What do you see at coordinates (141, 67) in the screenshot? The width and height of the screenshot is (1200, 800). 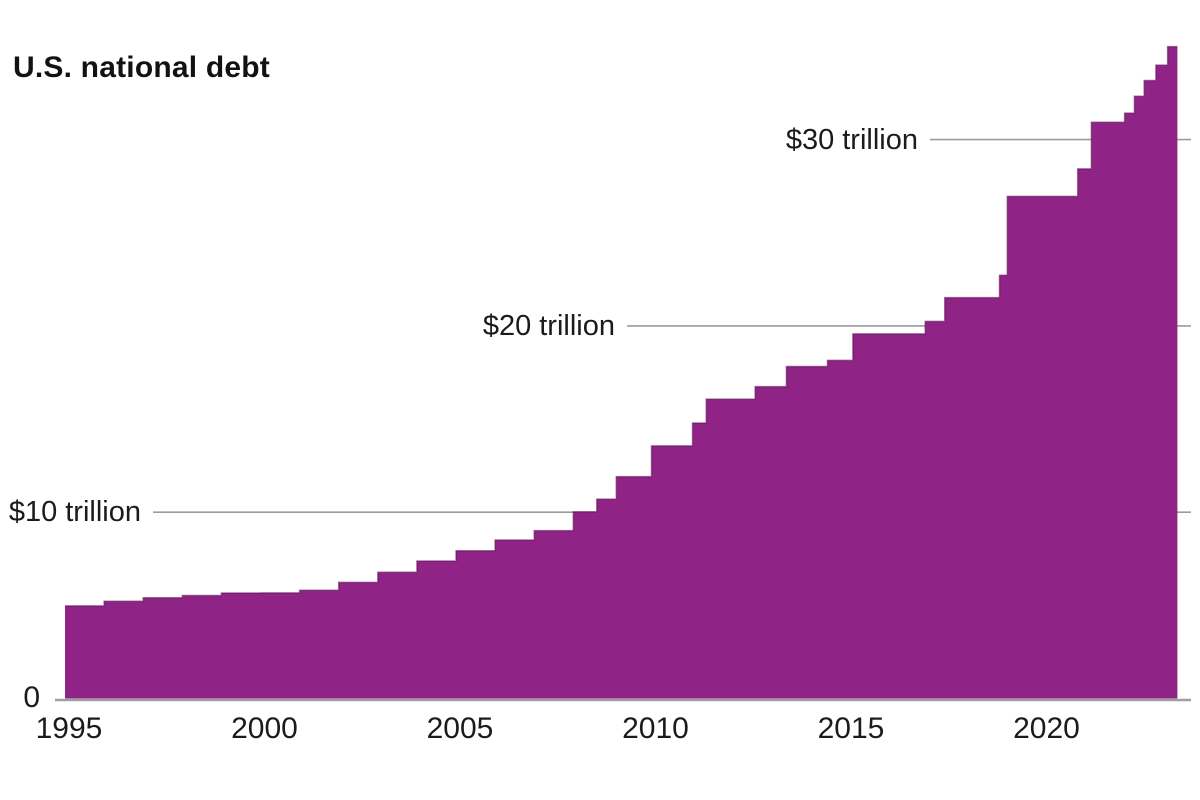 I see `chart-title: U.S. national debt` at bounding box center [141, 67].